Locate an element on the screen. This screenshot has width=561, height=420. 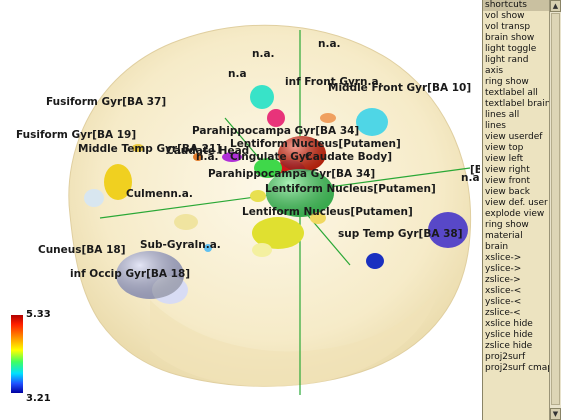
menu-item-lines: lines is located at coordinates (495, 126).